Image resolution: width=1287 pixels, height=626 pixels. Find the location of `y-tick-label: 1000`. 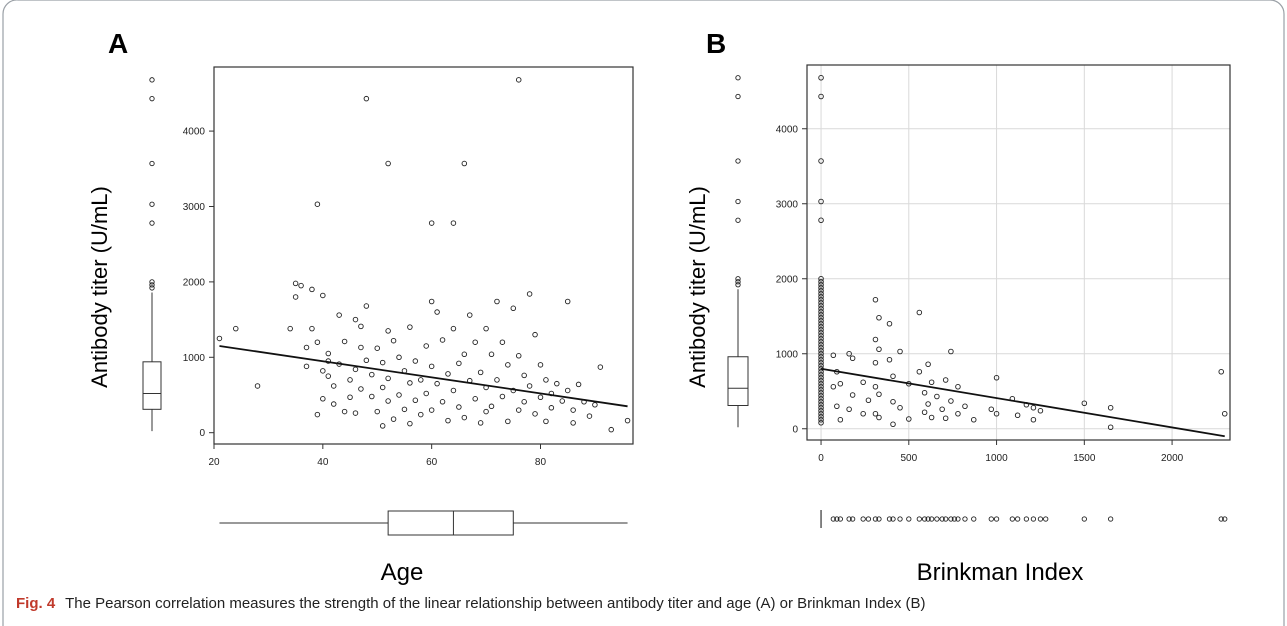

y-tick-label: 1000 is located at coordinates (194, 358).